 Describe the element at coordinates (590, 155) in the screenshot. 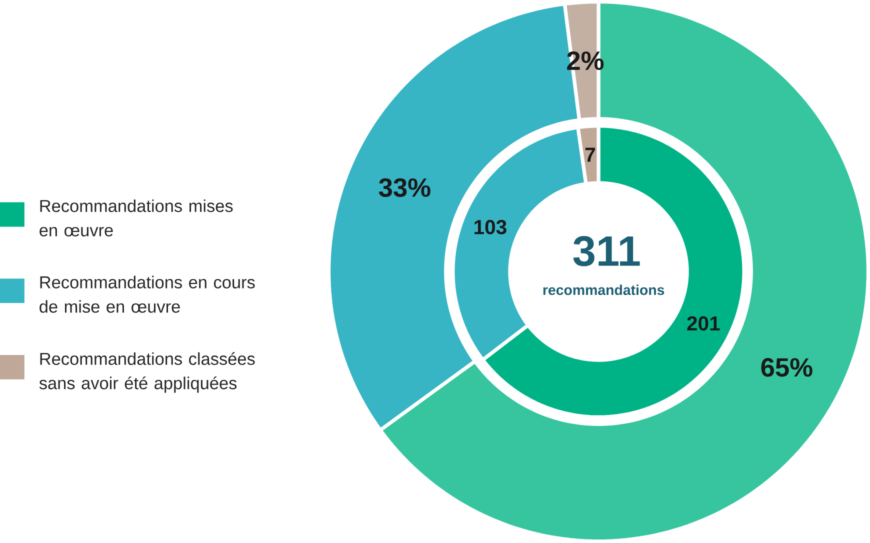

I see `data-label: 7` at that location.